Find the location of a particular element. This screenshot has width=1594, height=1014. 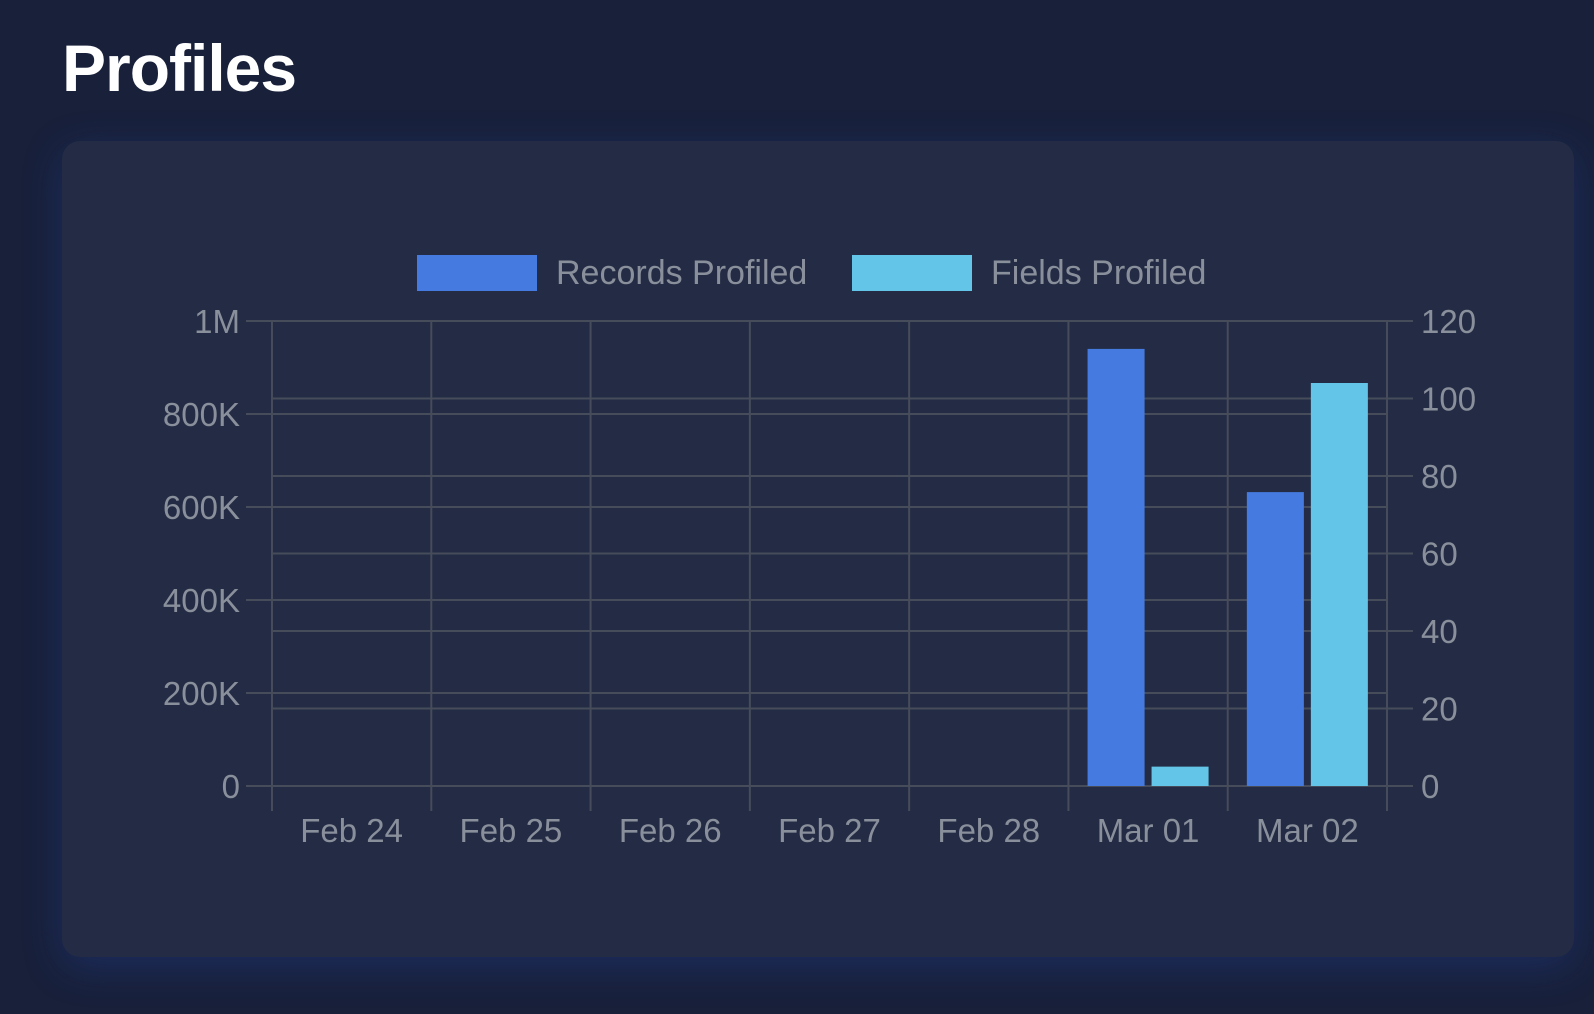

legend-label: Fields Profiled is located at coordinates (1098, 273).